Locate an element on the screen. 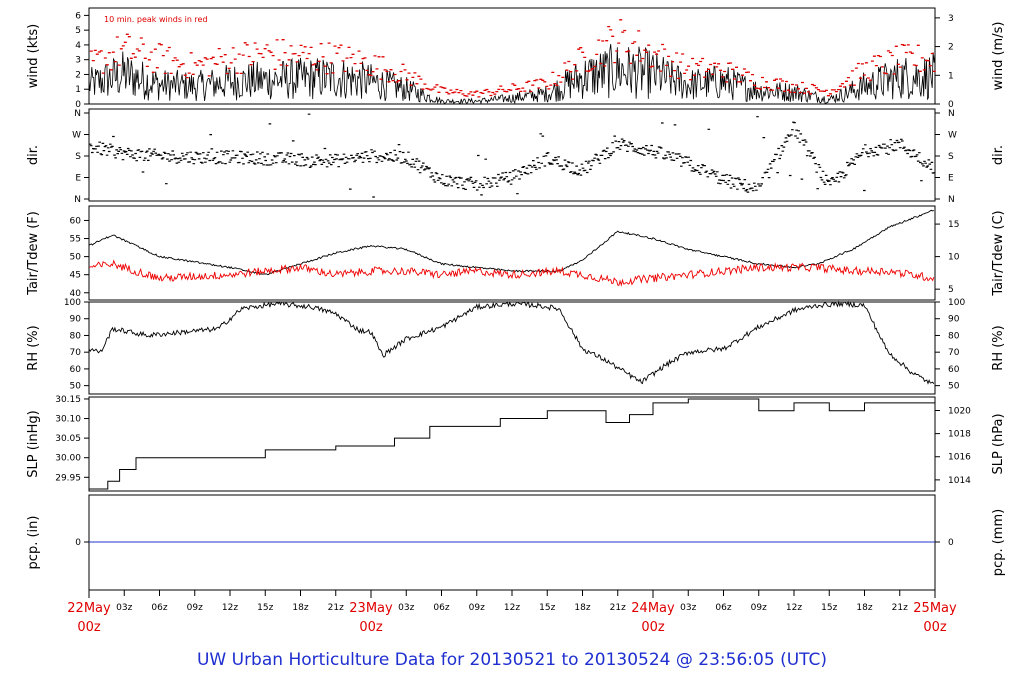  y-tick-label-right: 90 is located at coordinates (954, 320).